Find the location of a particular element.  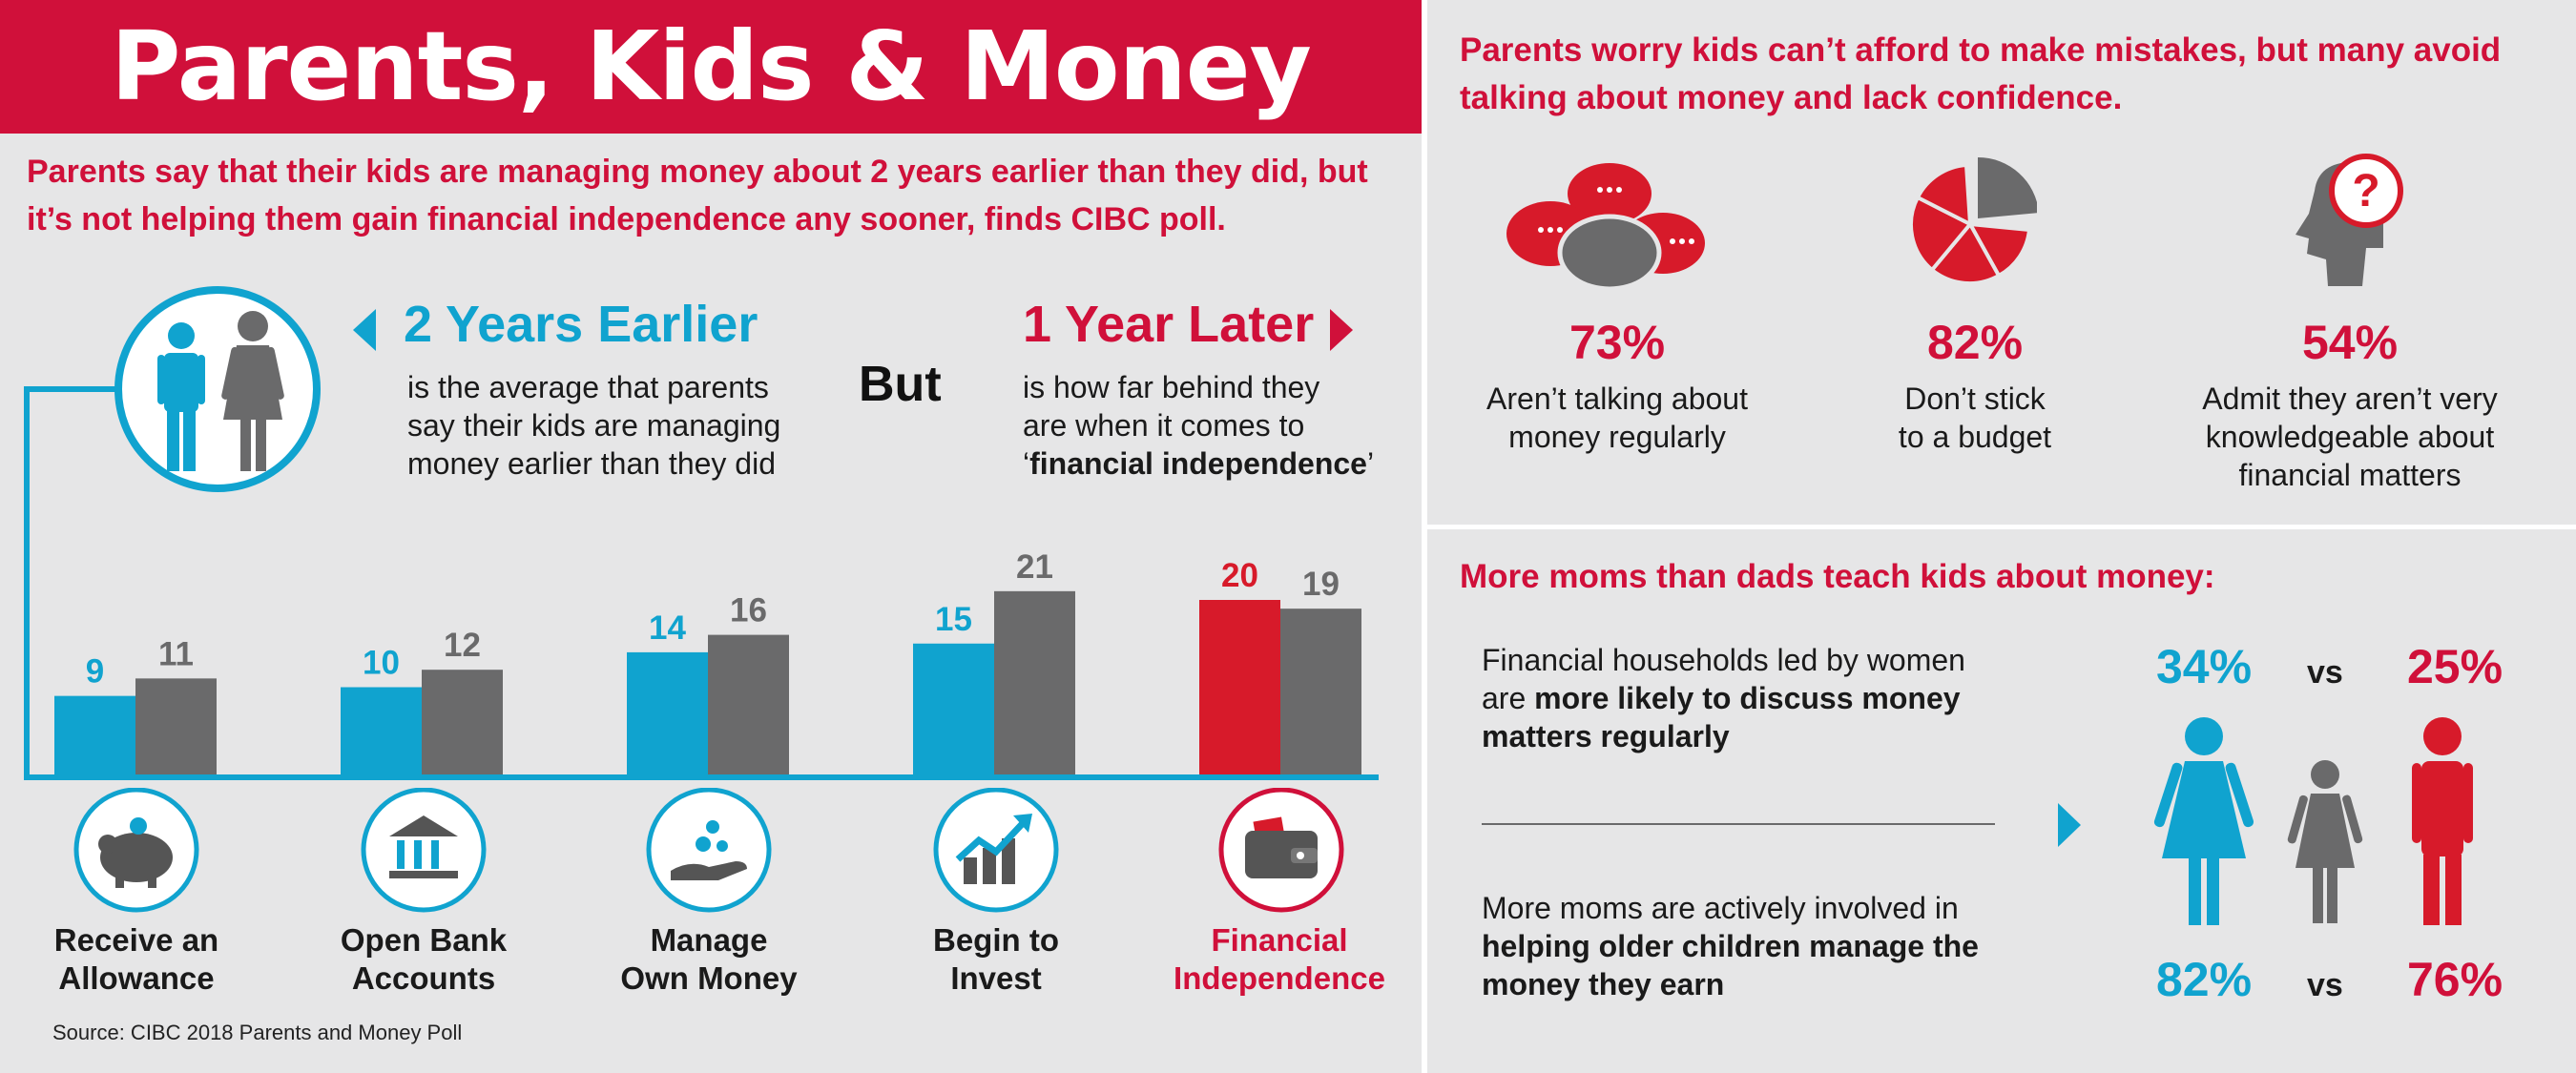

category-label-manage-2: Own Money is located at coordinates (709, 978).